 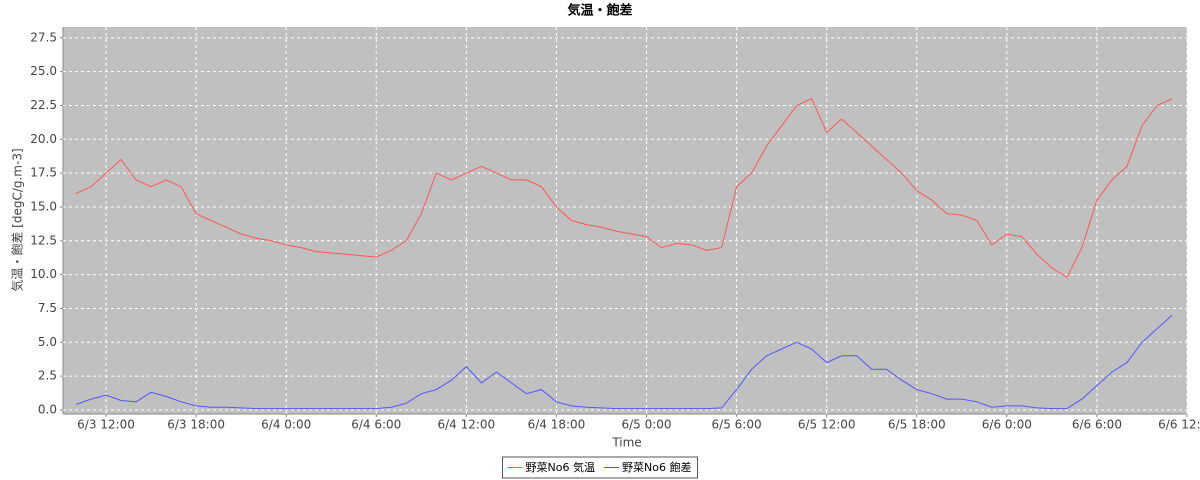 I want to click on x-tick-label: 6/4 0:00, so click(x=286, y=425).